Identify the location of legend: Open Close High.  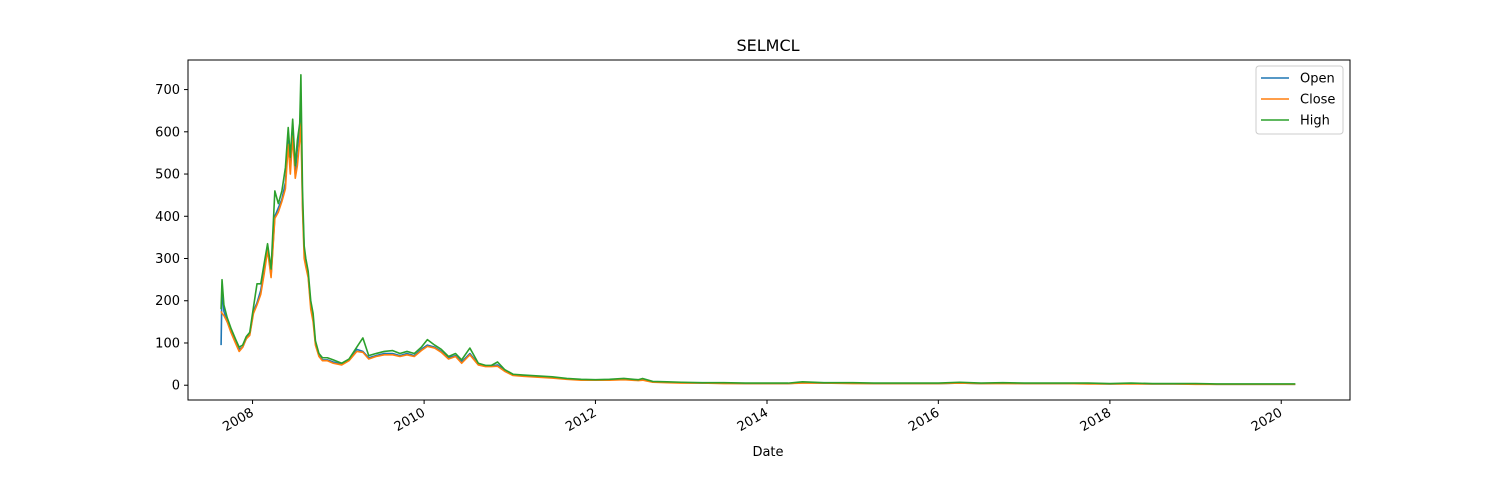
(1299, 100).